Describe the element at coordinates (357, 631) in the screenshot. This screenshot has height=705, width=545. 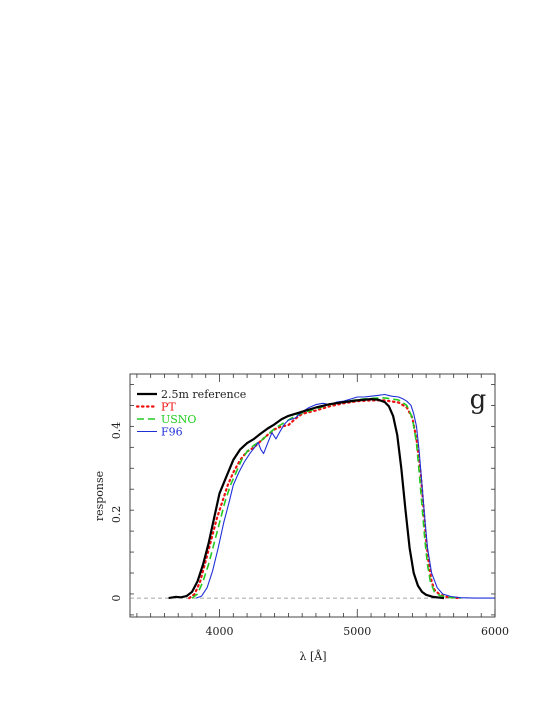
I see `x-tick-label: 5000` at that location.